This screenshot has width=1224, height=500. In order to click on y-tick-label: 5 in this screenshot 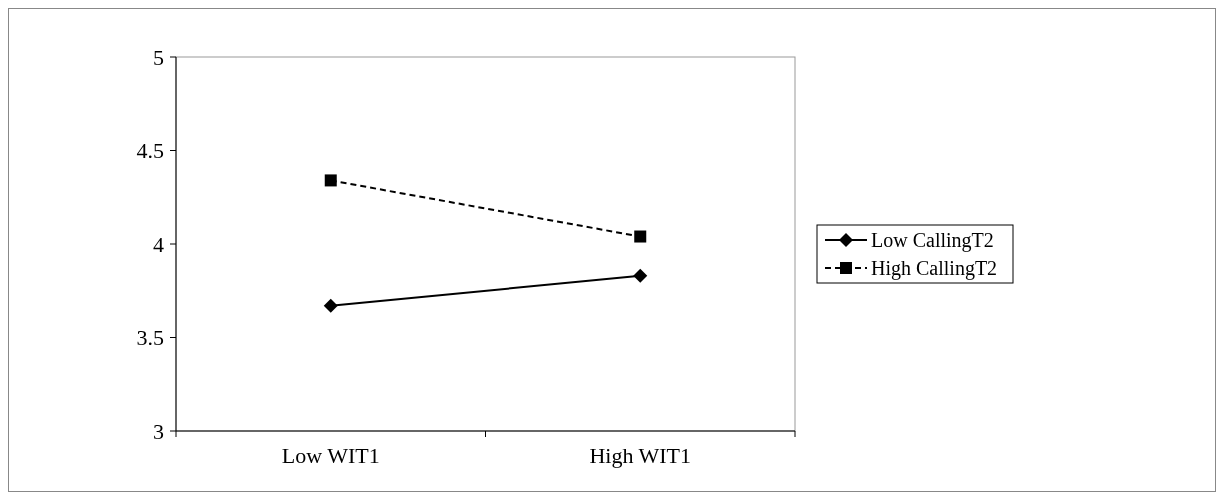, I will do `click(158, 57)`.